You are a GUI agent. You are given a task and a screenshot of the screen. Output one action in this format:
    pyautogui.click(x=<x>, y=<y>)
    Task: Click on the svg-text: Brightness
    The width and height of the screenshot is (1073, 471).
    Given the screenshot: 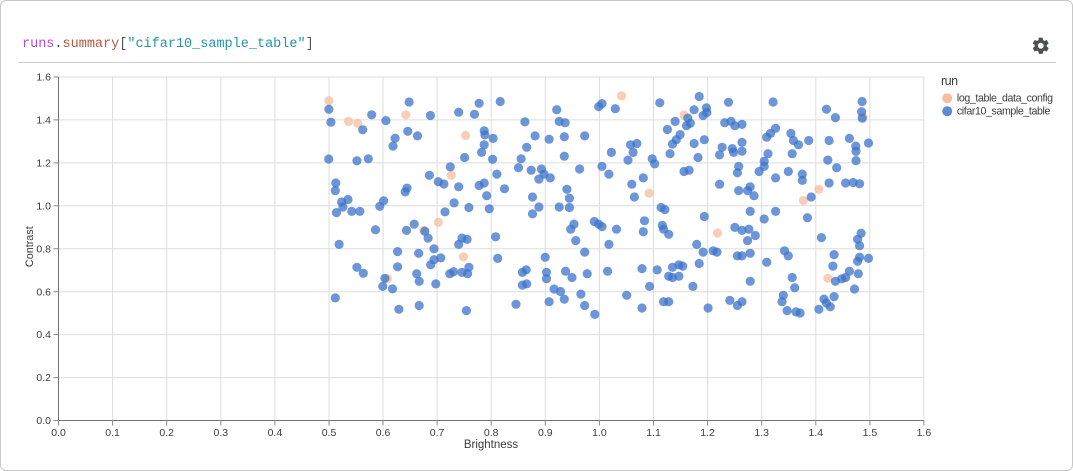 What is the action you would take?
    pyautogui.click(x=491, y=445)
    